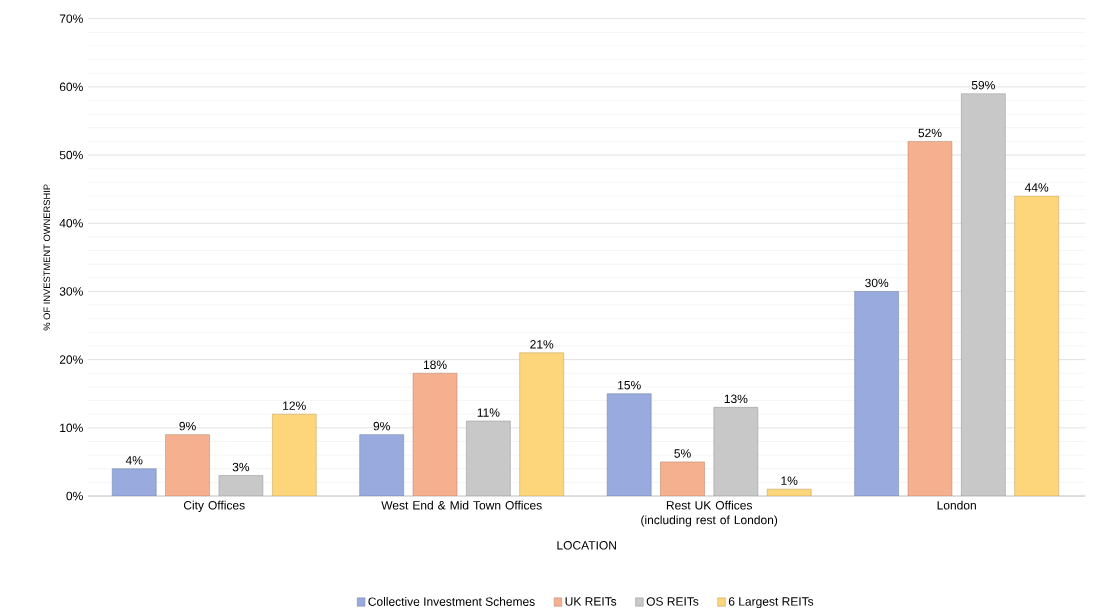  What do you see at coordinates (134, 460) in the screenshot?
I see `data-label: 4%` at bounding box center [134, 460].